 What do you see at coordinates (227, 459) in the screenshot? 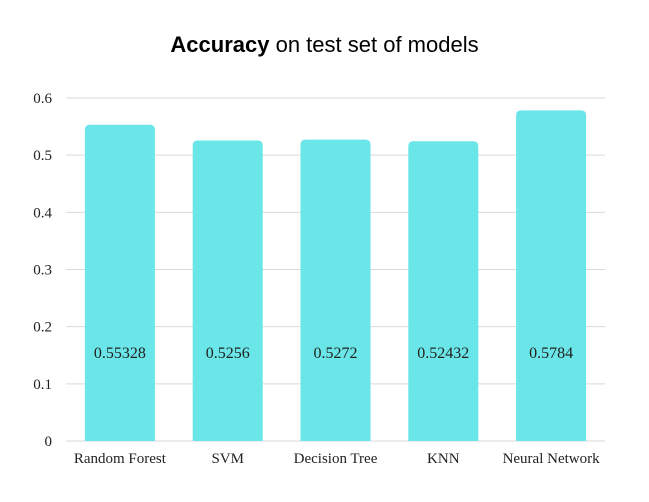
I see `x-category-label: SVM` at bounding box center [227, 459].